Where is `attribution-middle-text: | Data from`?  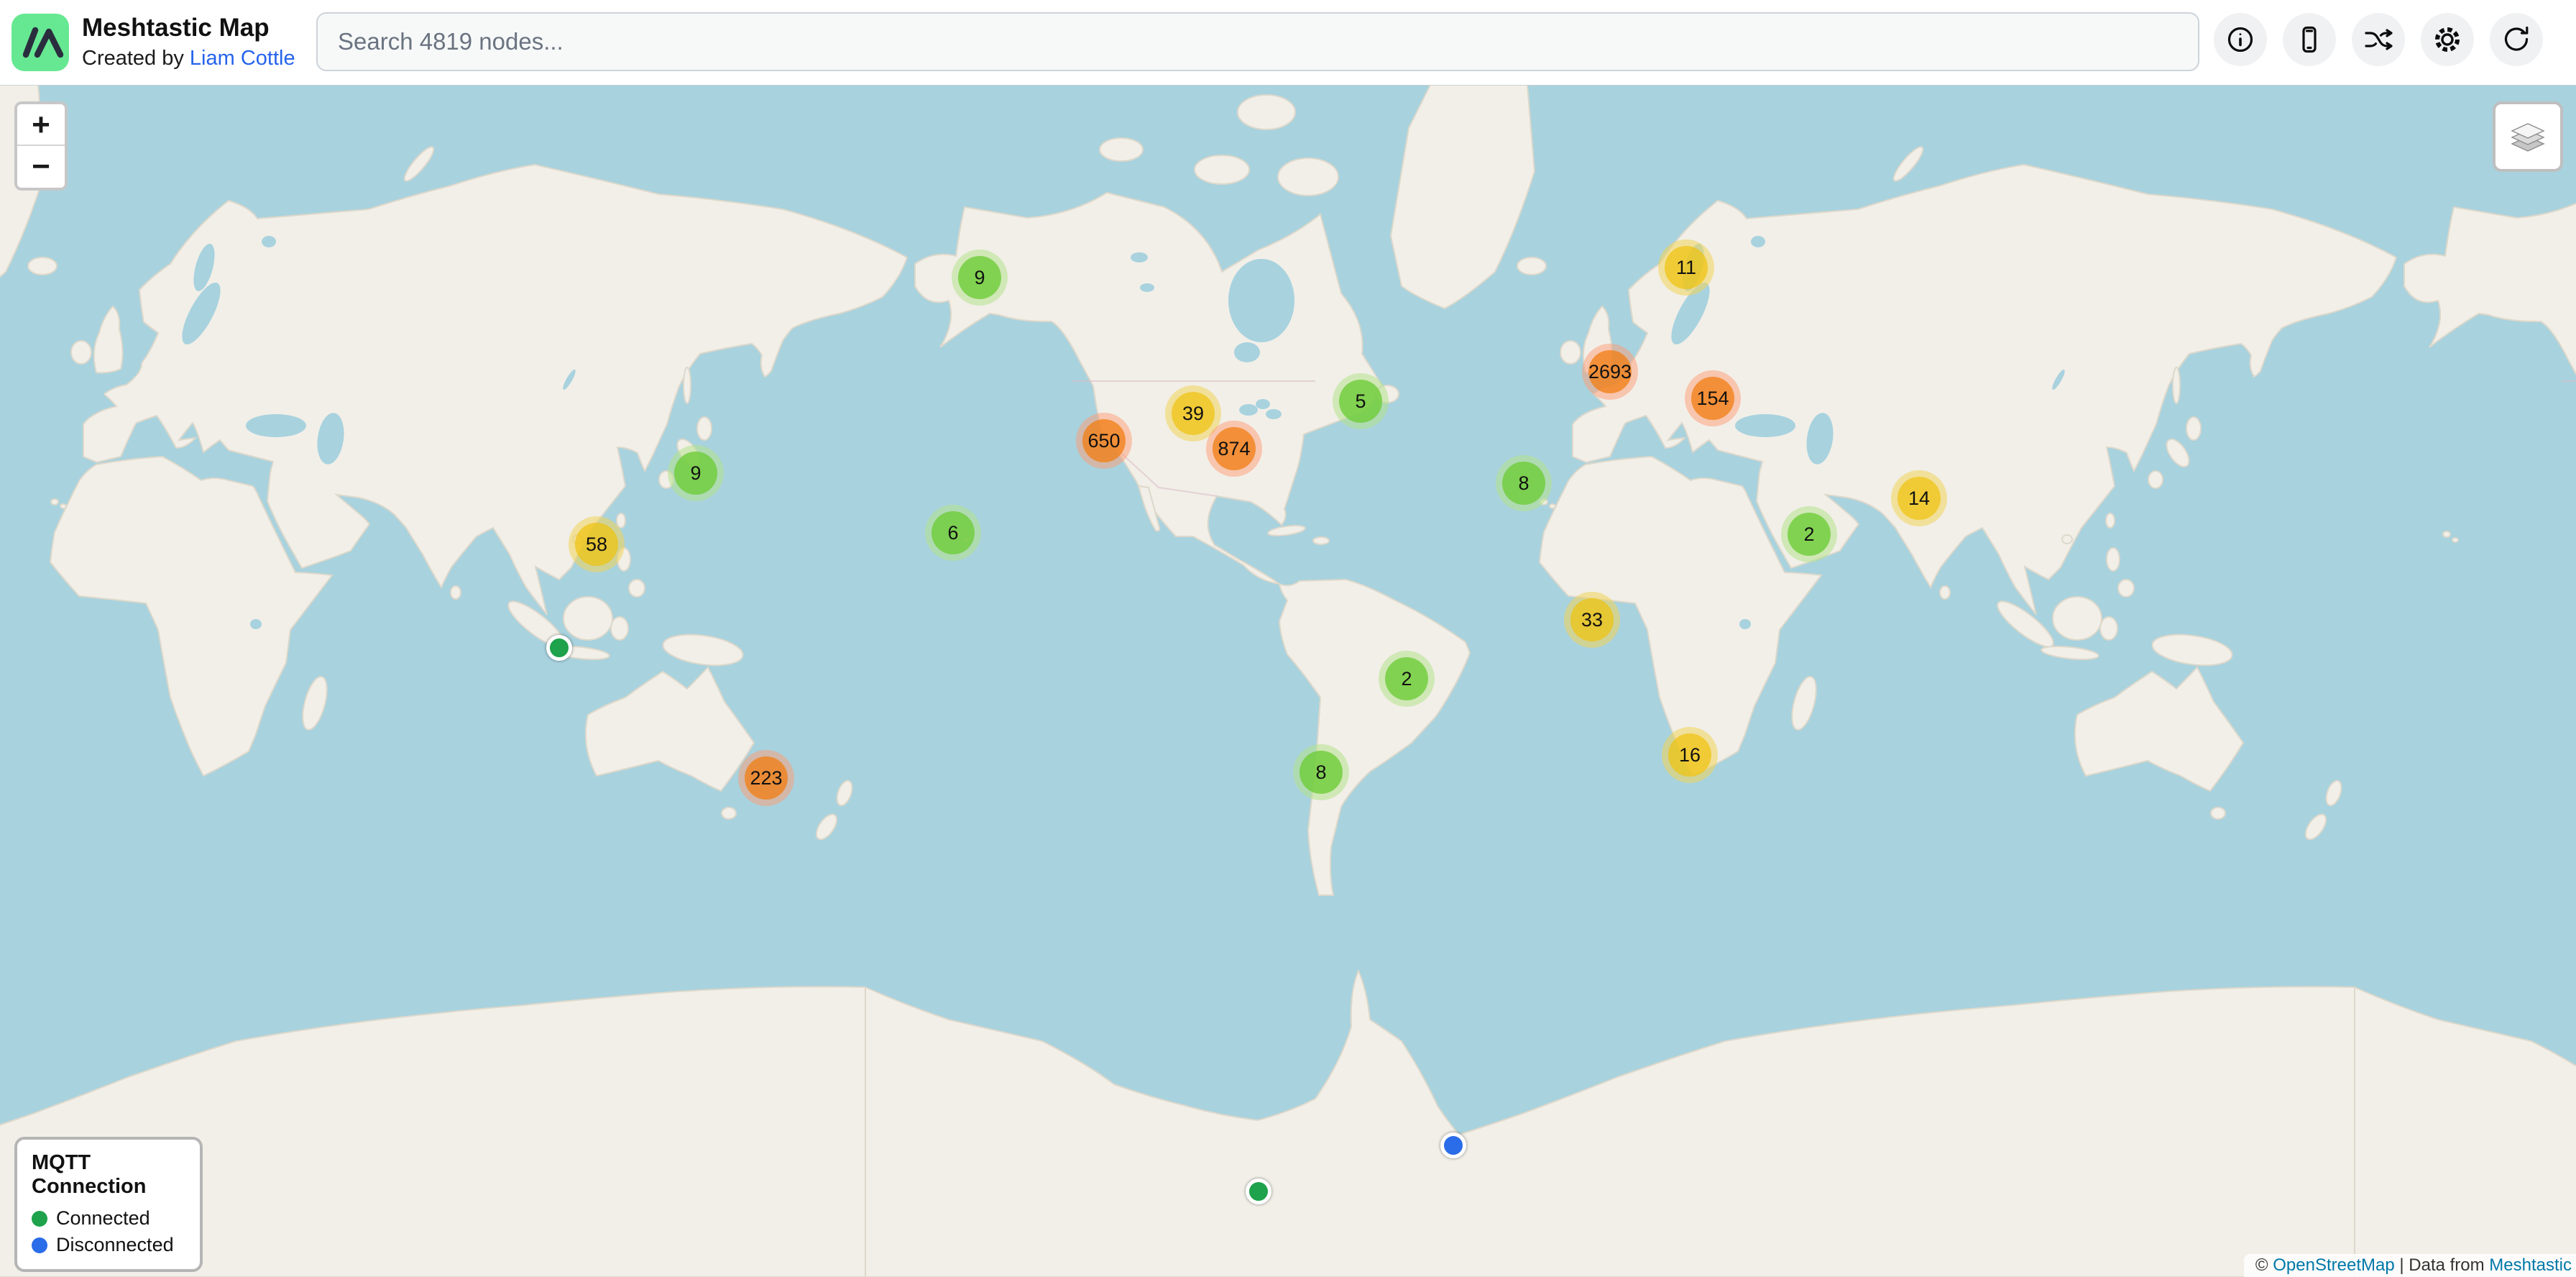
attribution-middle-text: | Data from is located at coordinates (2442, 1265).